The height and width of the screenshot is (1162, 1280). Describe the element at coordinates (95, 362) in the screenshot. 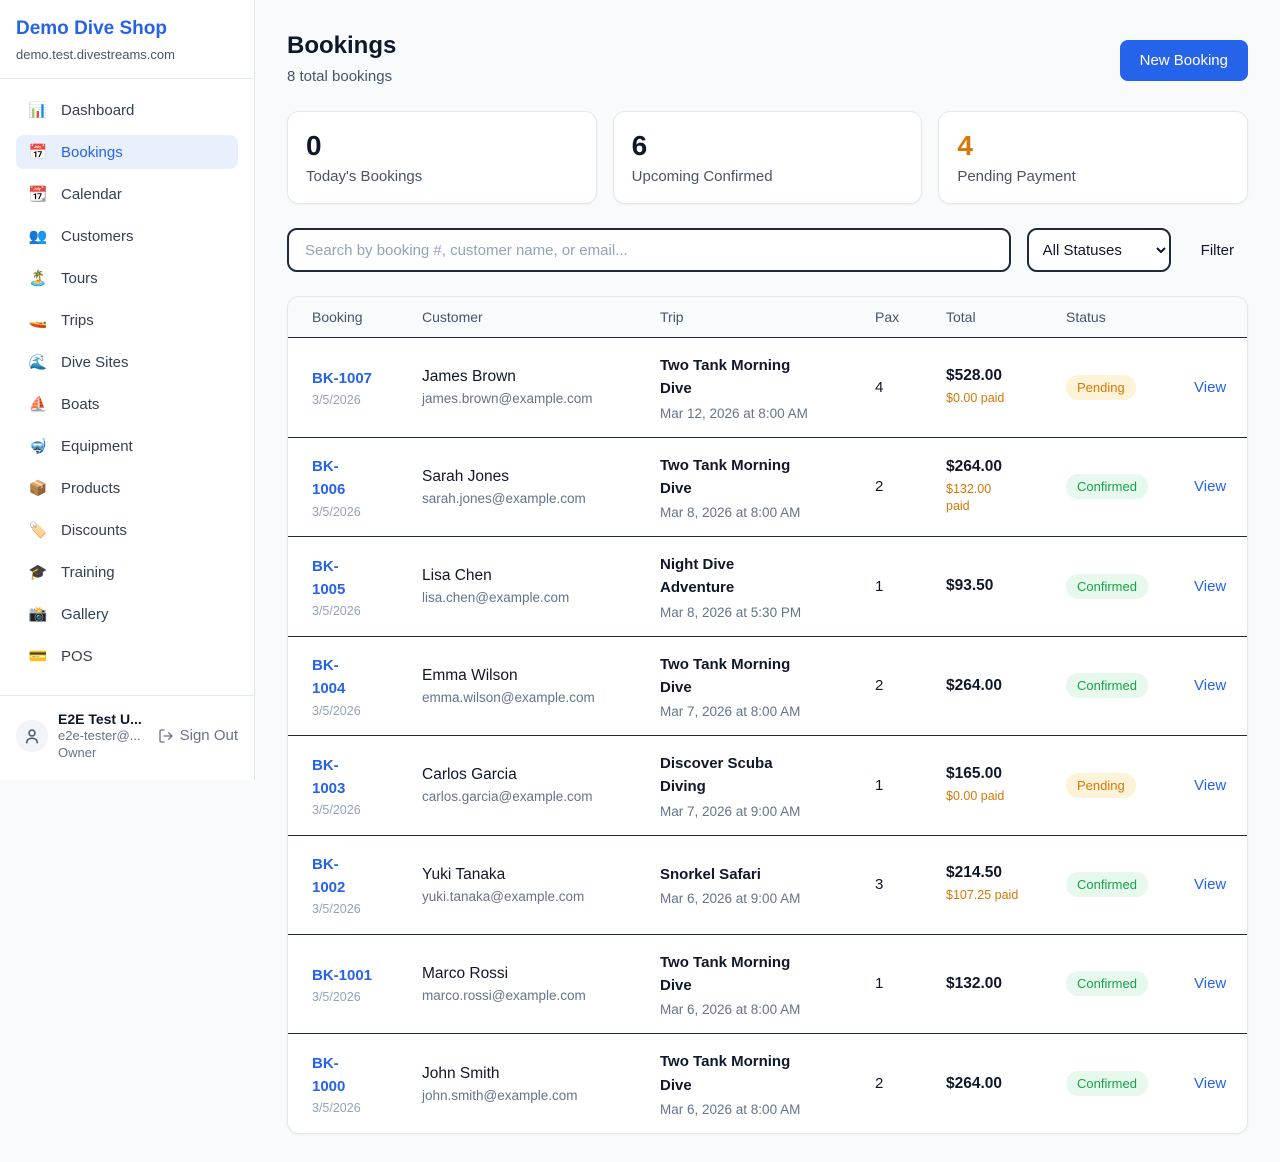

I see `sidebar-item-label: Dive Sites` at that location.